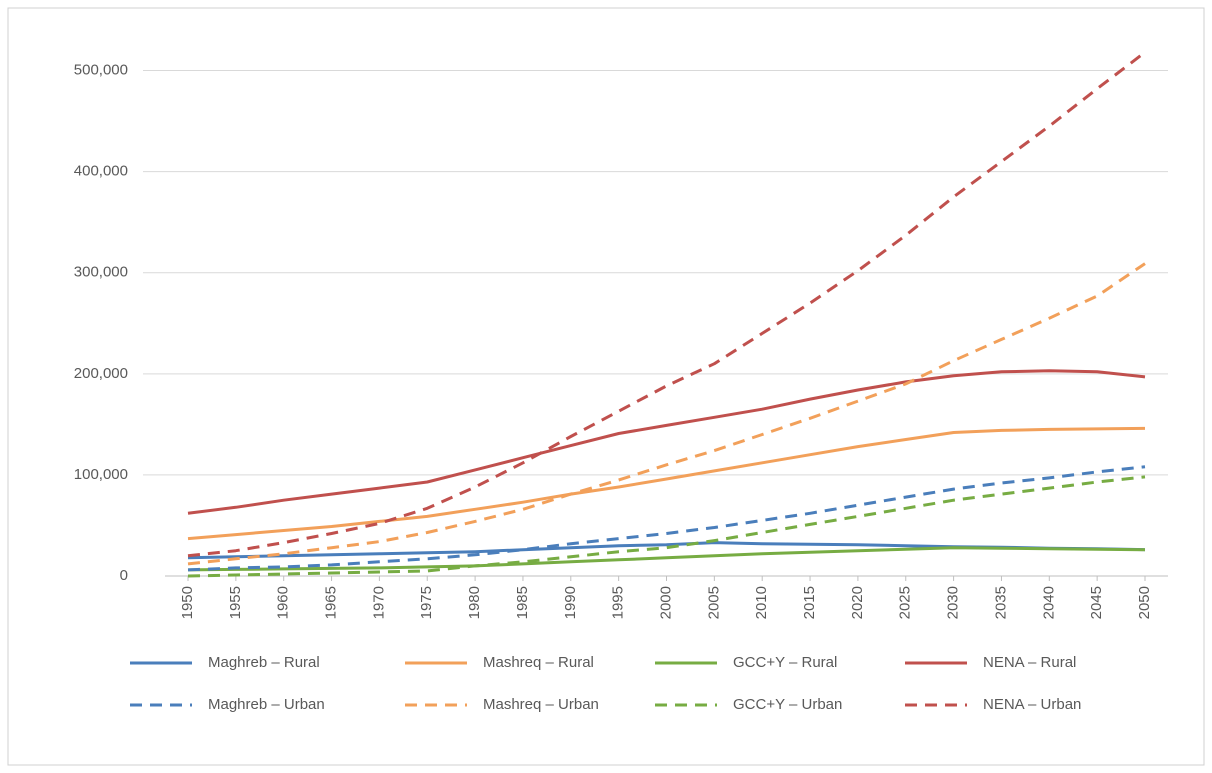 The height and width of the screenshot is (773, 1212). I want to click on y-tick-label: 500,000, so click(101, 70).